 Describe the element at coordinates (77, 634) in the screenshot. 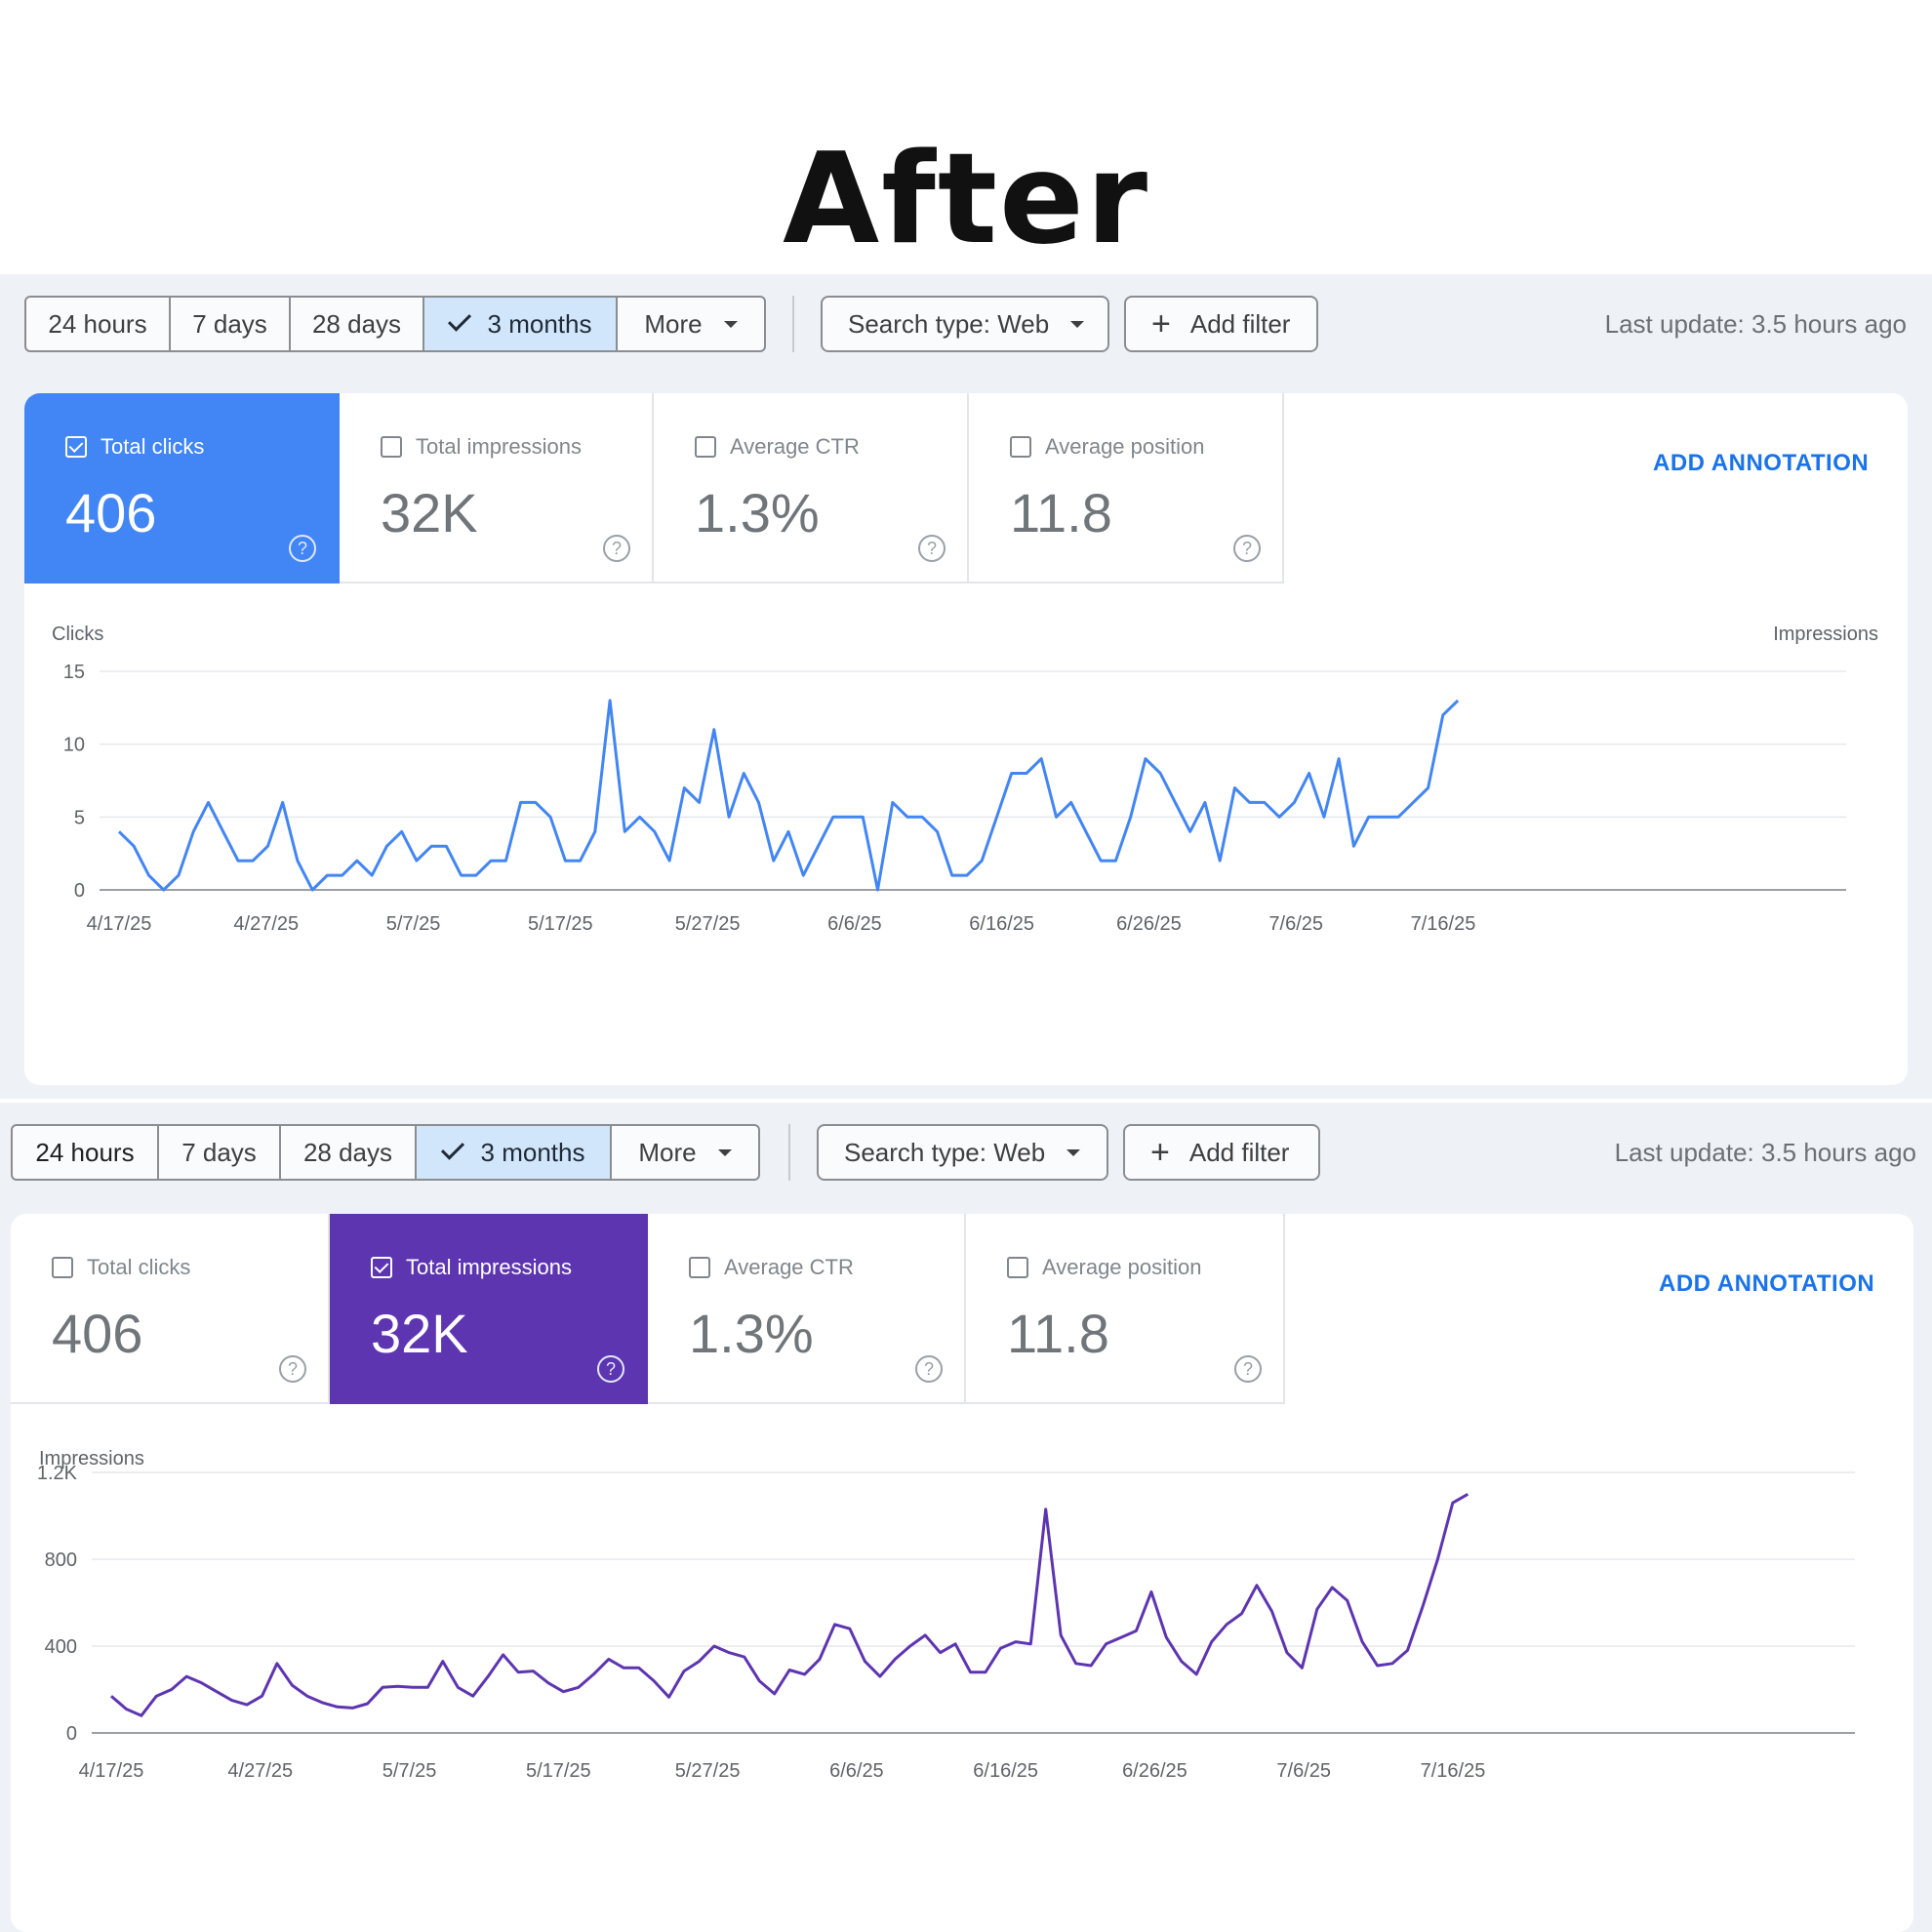

I see `y-axis-label: Clicks` at that location.